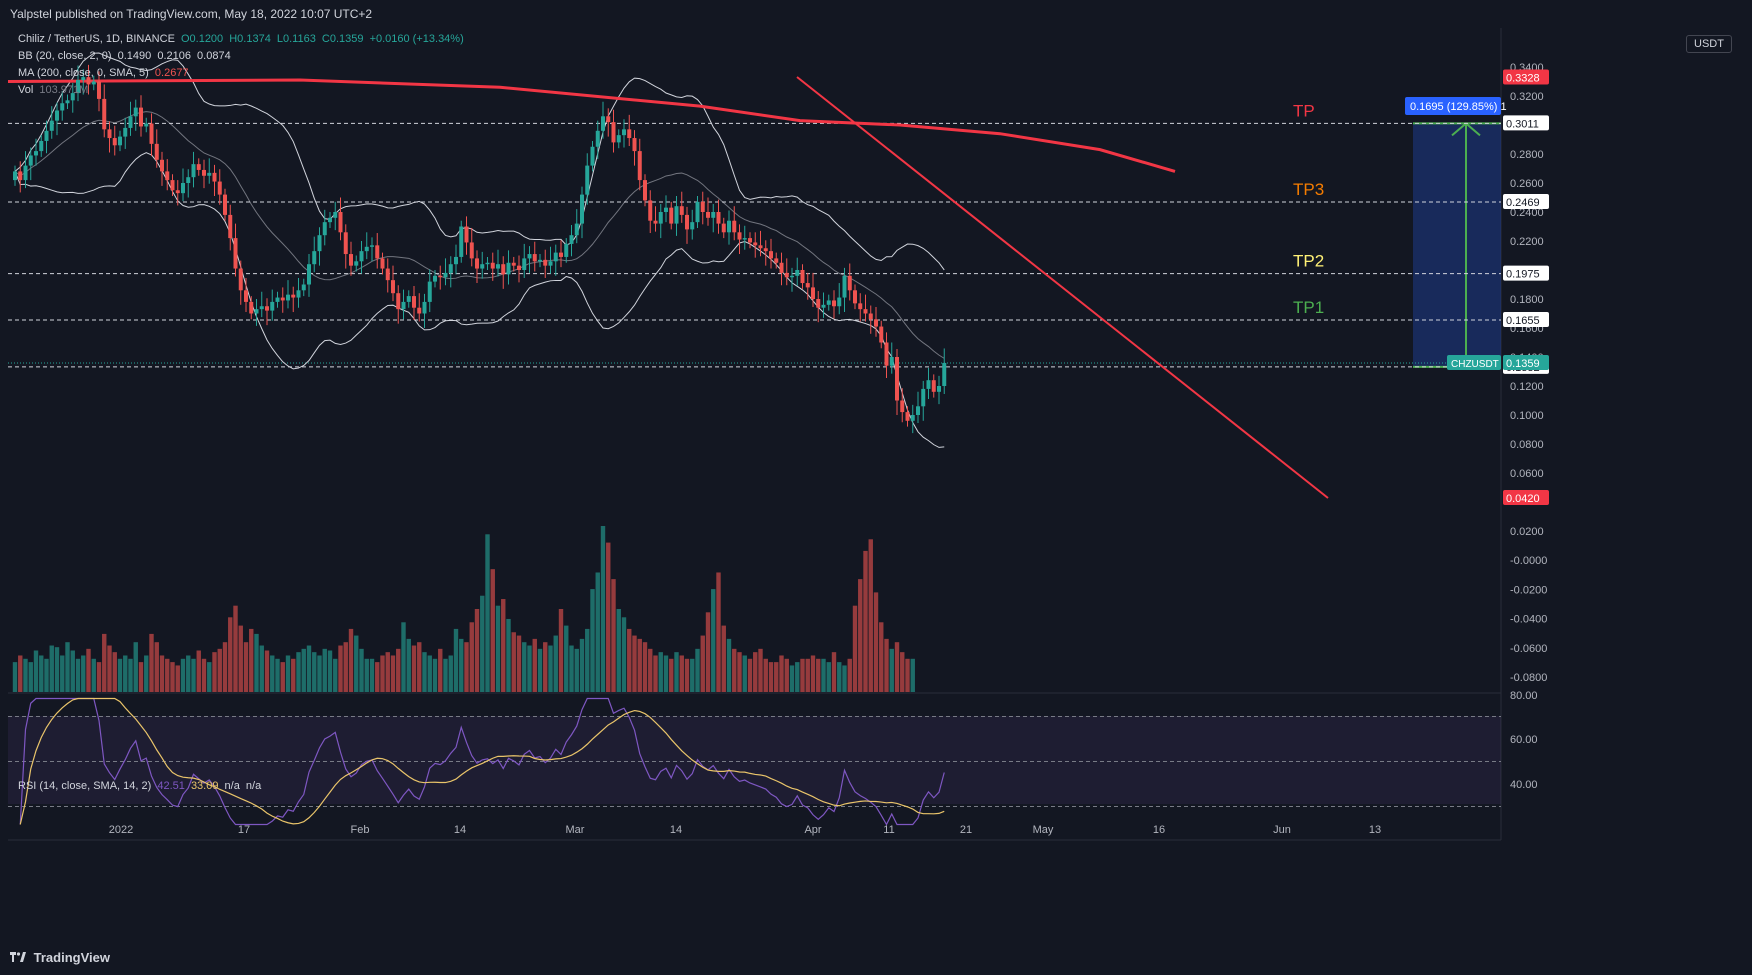  Describe the element at coordinates (85, 786) in the screenshot. I see `legend-rsi-label: RSI (14, close, SMA, 14, 2)` at that location.